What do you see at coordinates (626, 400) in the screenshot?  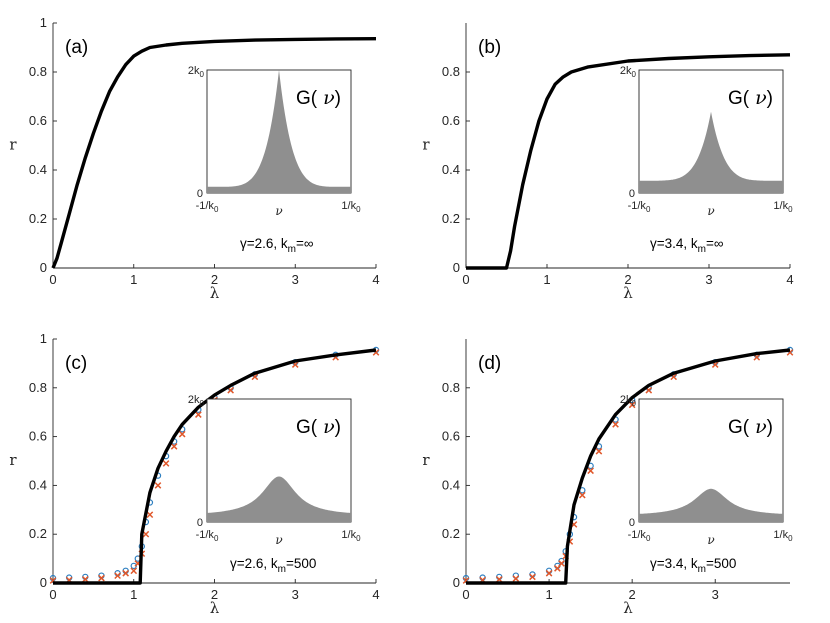 I see `inset-y-top-main: 2k` at bounding box center [626, 400].